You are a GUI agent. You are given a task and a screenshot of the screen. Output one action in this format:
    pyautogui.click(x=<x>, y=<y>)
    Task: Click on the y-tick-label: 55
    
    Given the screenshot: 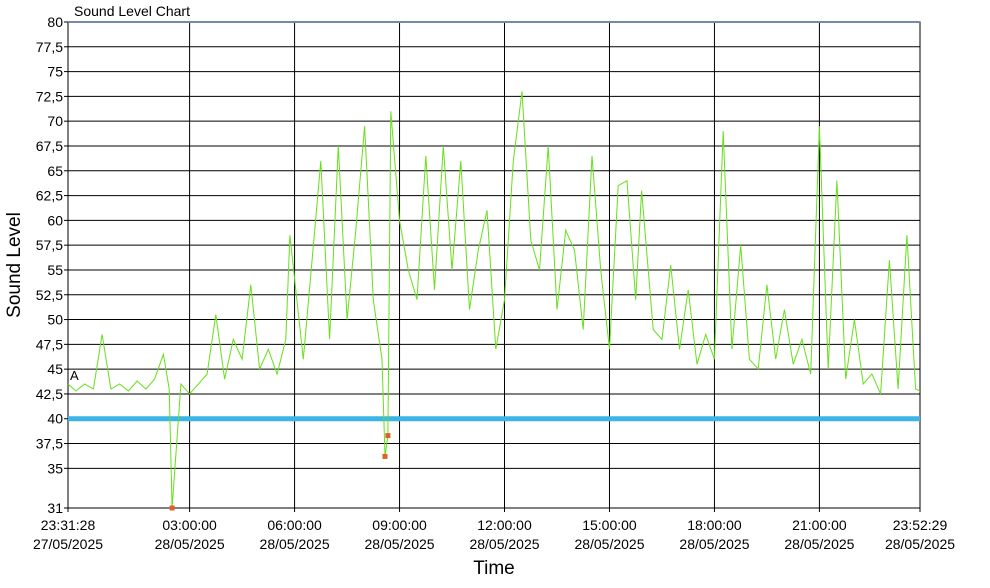 What is the action you would take?
    pyautogui.click(x=55, y=270)
    